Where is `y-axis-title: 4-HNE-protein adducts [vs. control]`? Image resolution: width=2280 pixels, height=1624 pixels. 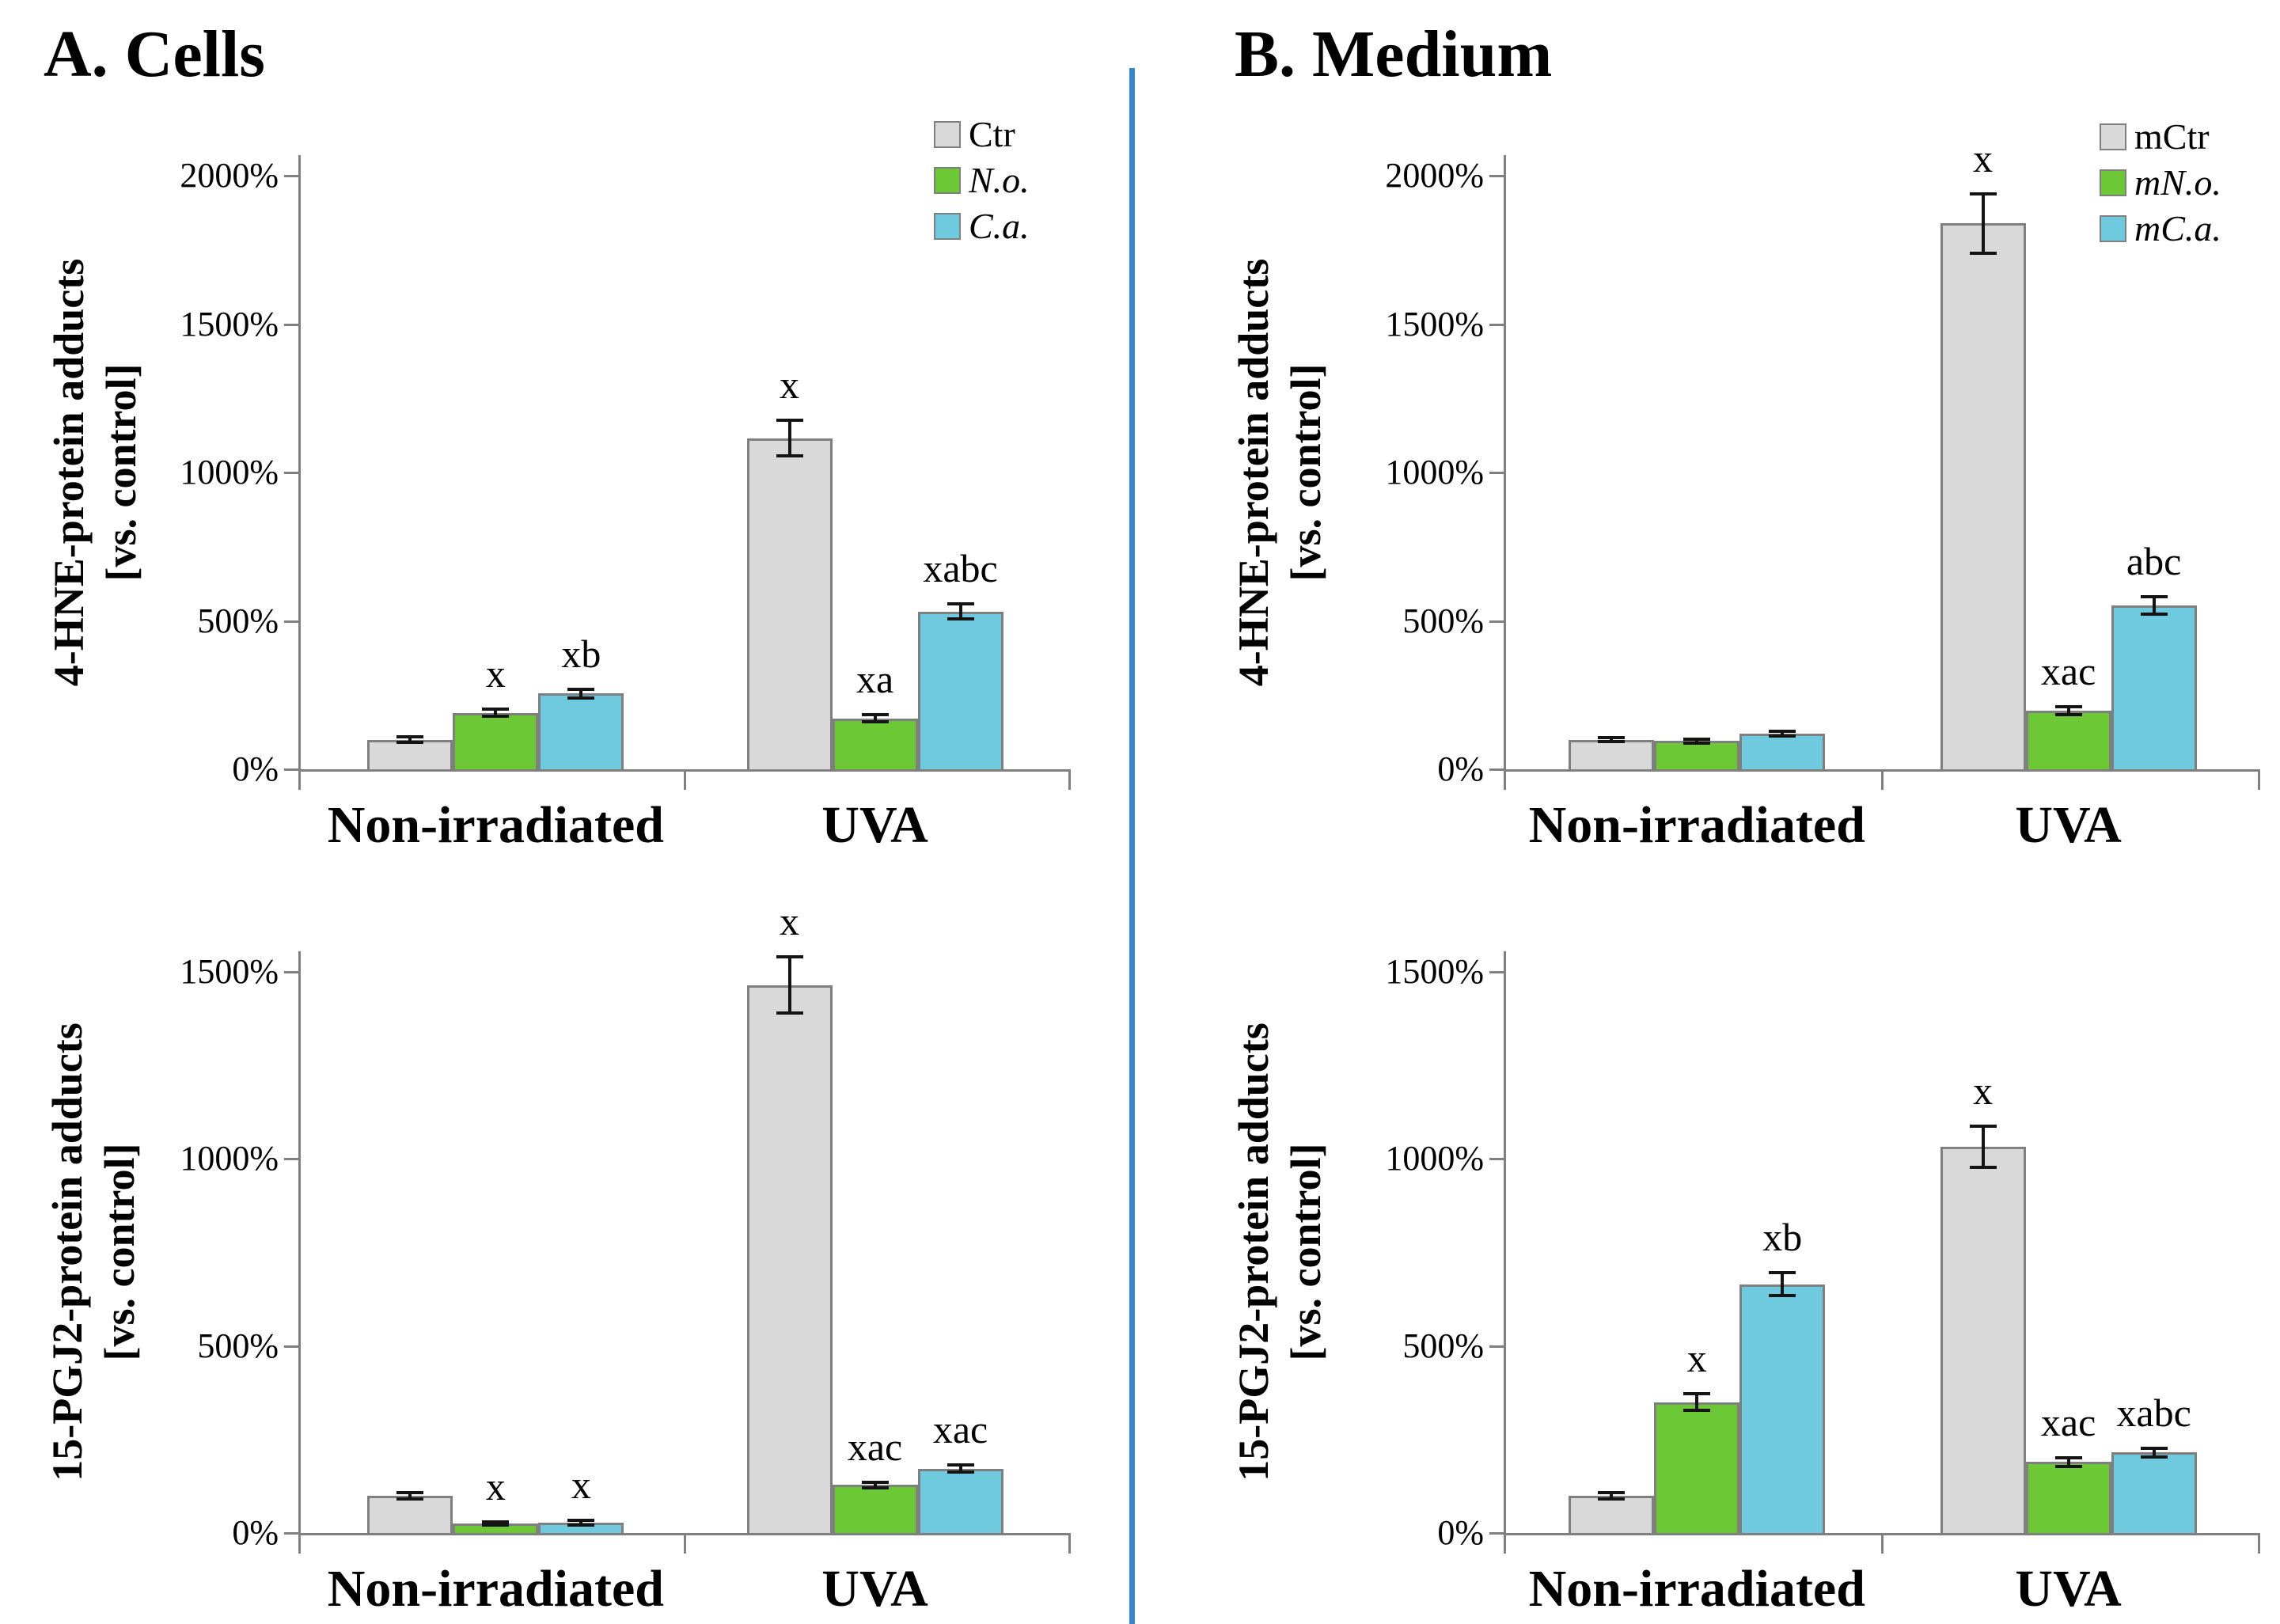
y-axis-title: 4-HNE-protein adducts [vs. control] is located at coordinates (95, 472).